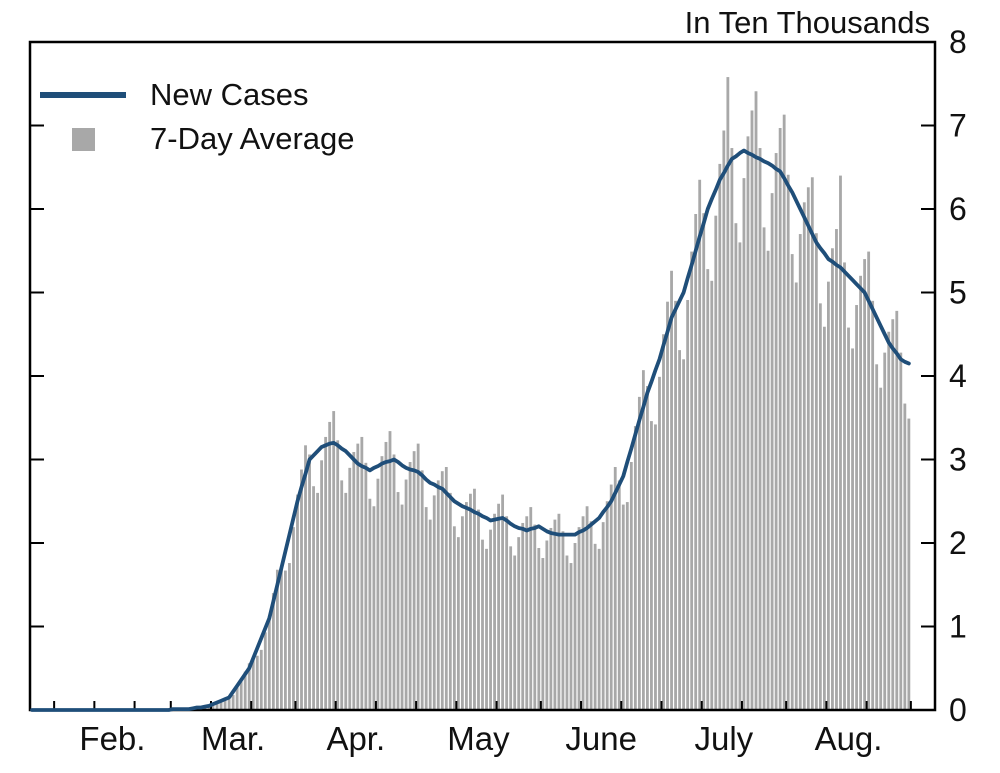 This screenshot has height=773, width=1000. Describe the element at coordinates (233, 738) in the screenshot. I see `x-axis-label: Mar.` at that location.